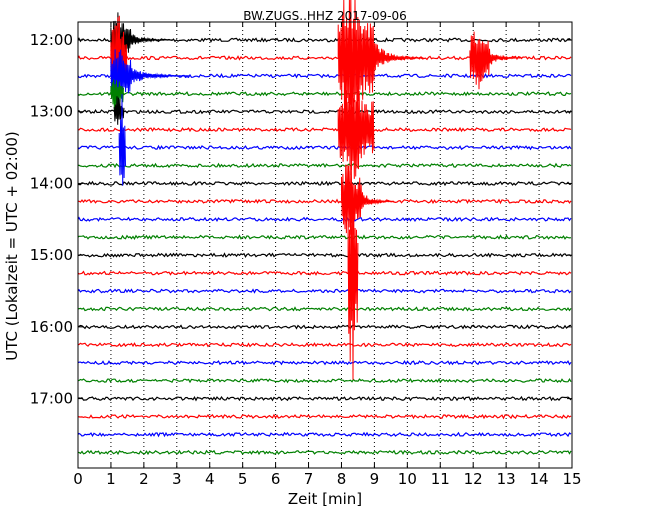 Image resolution: width=650 pixels, height=524 pixels. What do you see at coordinates (506, 479) in the screenshot?
I see `x-tick-label: 13` at bounding box center [506, 479].